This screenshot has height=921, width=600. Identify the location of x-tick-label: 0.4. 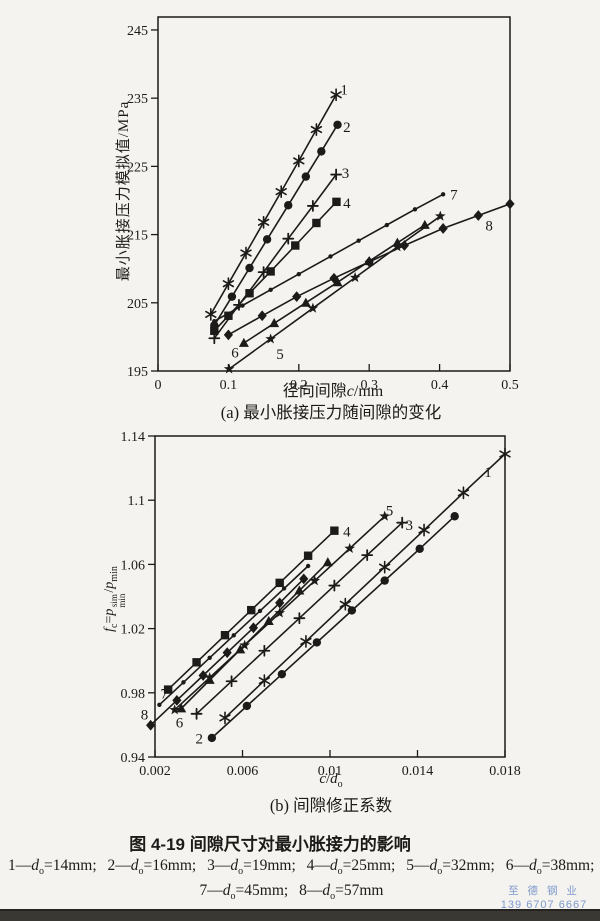
(440, 385).